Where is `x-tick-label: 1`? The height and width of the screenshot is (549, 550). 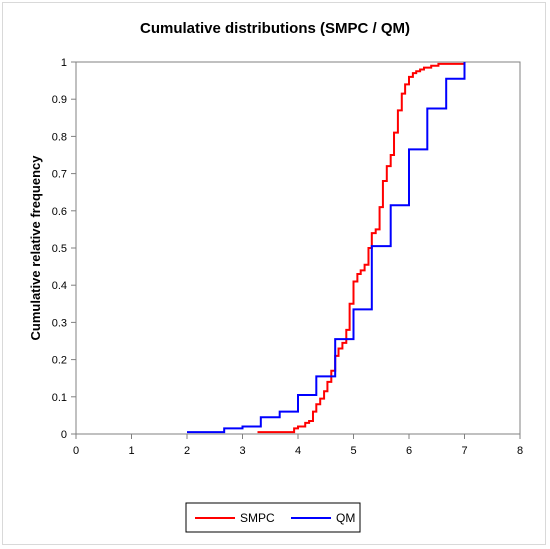 x-tick-label: 1 is located at coordinates (131, 451).